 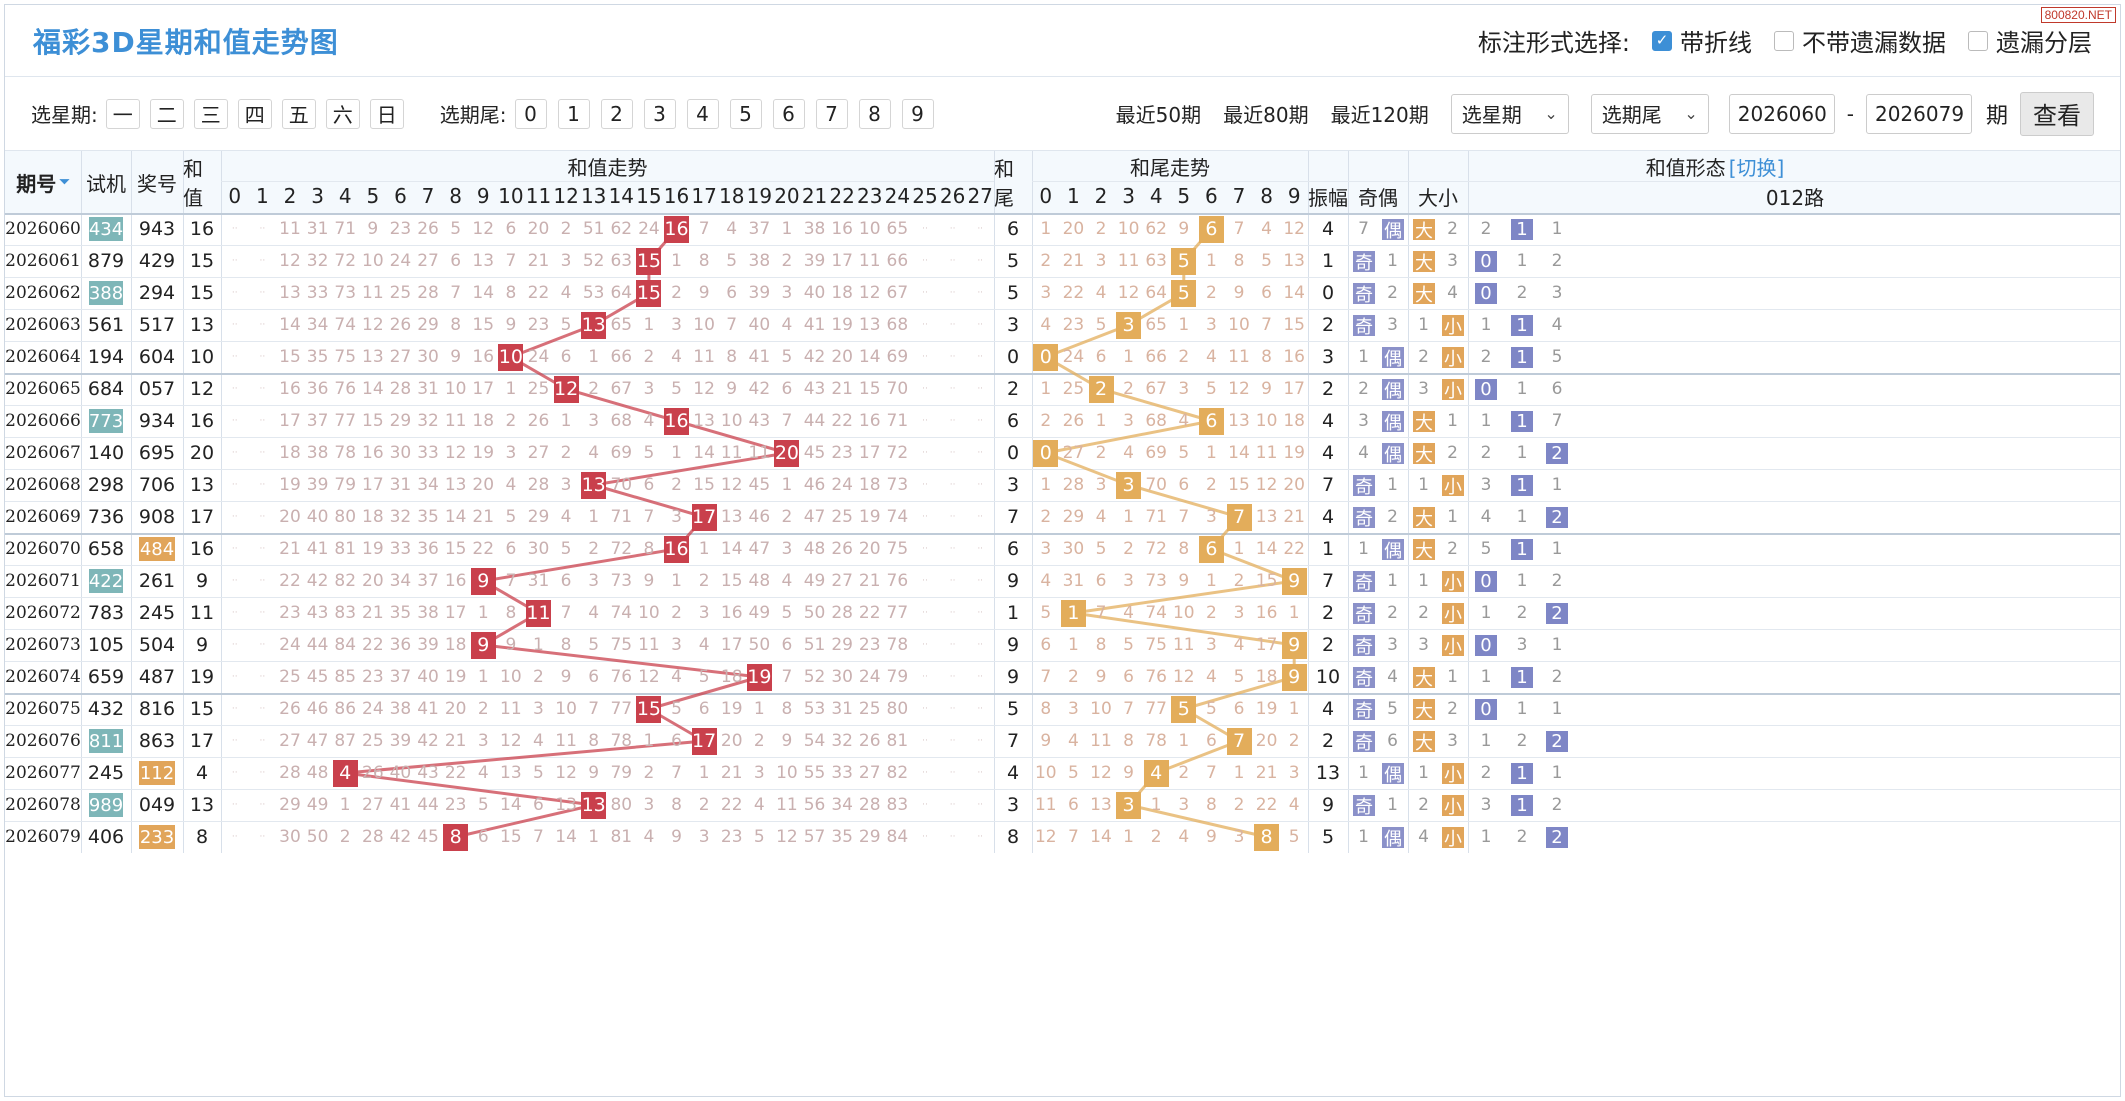 I want to click on sum-miss-cell: 73, so click(x=345, y=293).